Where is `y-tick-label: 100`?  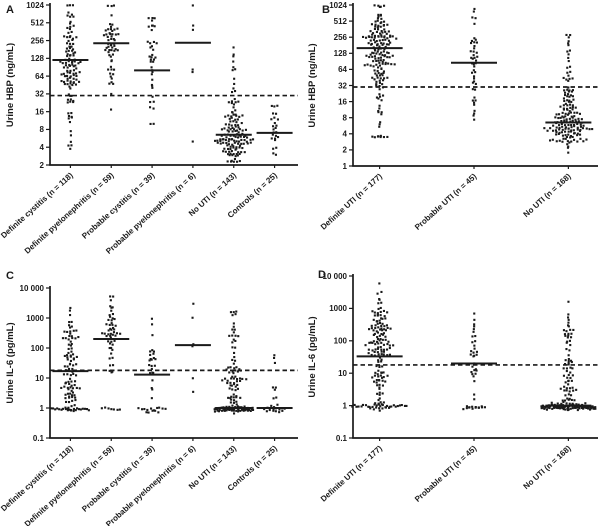 y-tick-label: 100 is located at coordinates (341, 341).